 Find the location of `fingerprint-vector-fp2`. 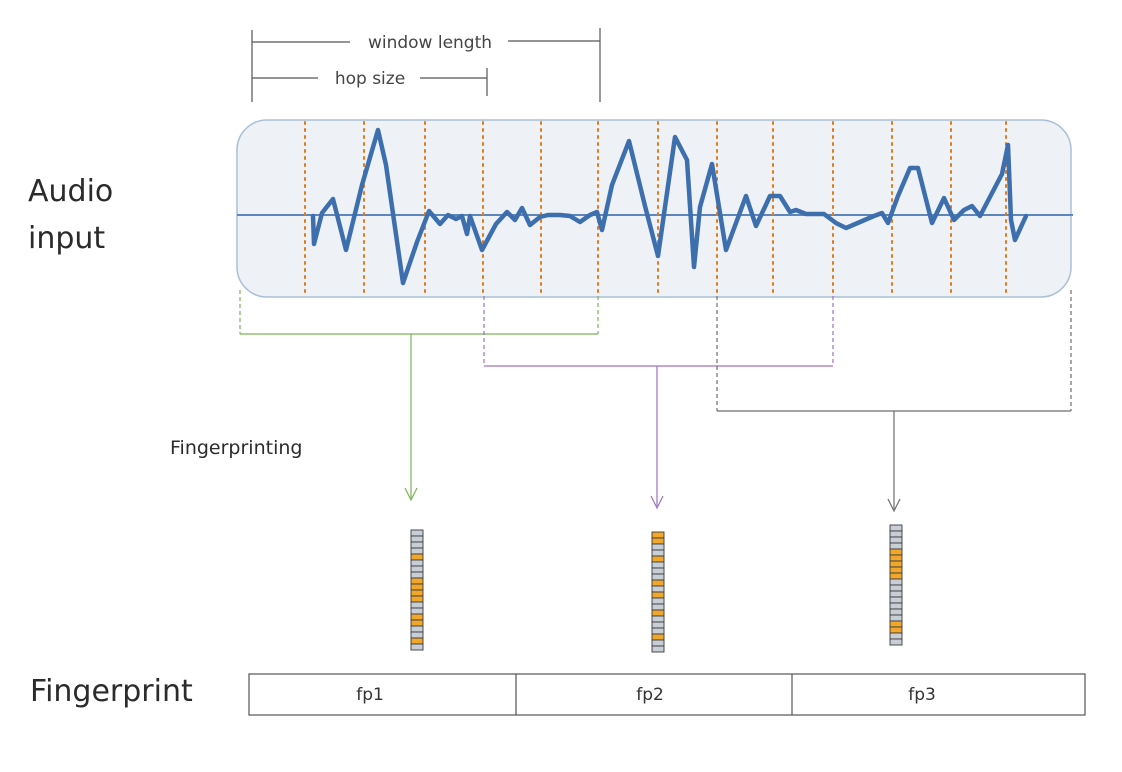

fingerprint-vector-fp2 is located at coordinates (658, 592).